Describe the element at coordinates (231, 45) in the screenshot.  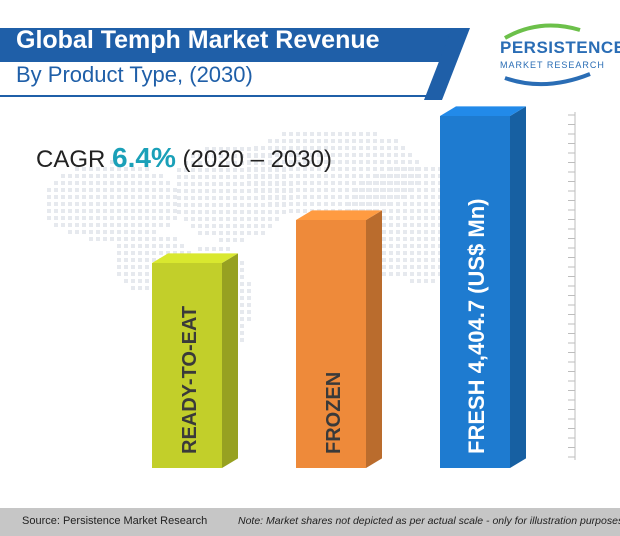
I see `title-banner-dark` at that location.